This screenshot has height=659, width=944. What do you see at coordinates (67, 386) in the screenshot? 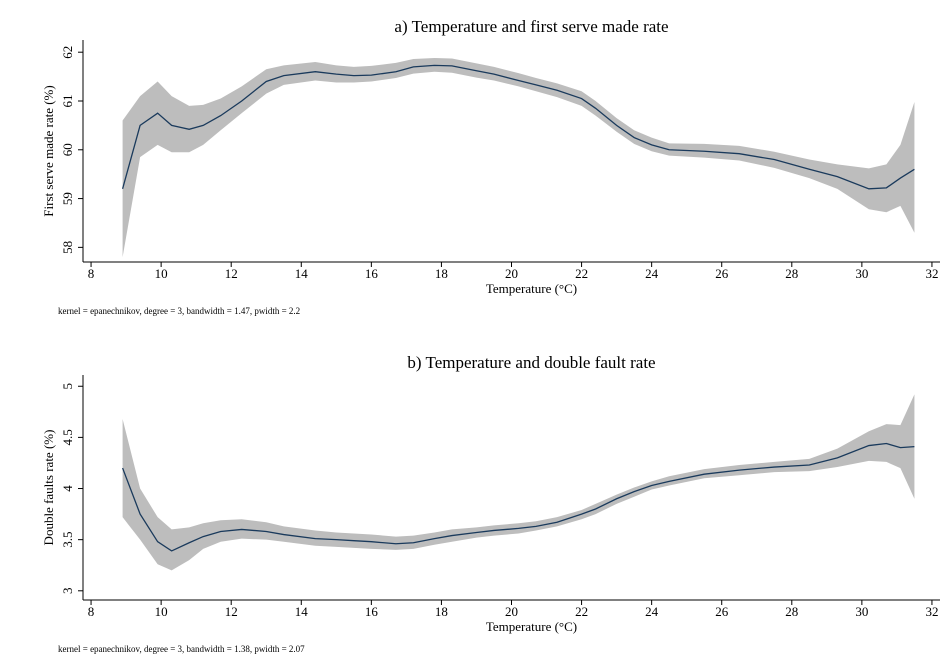
I see `y-tick-label: 5` at bounding box center [67, 386].